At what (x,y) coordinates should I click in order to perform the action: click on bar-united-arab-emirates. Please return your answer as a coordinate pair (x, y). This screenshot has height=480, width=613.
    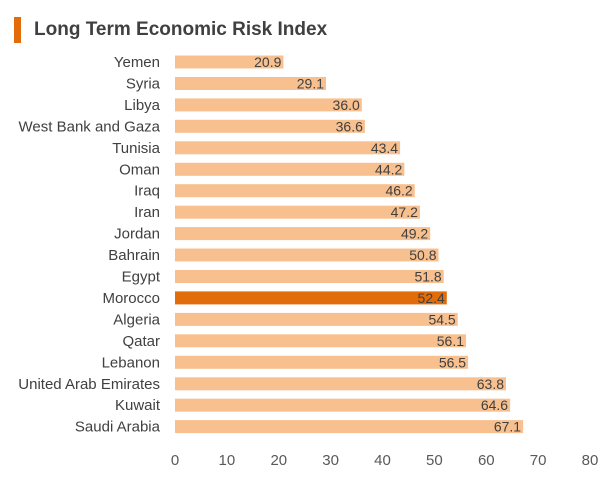
    Looking at the image, I should click on (340, 384).